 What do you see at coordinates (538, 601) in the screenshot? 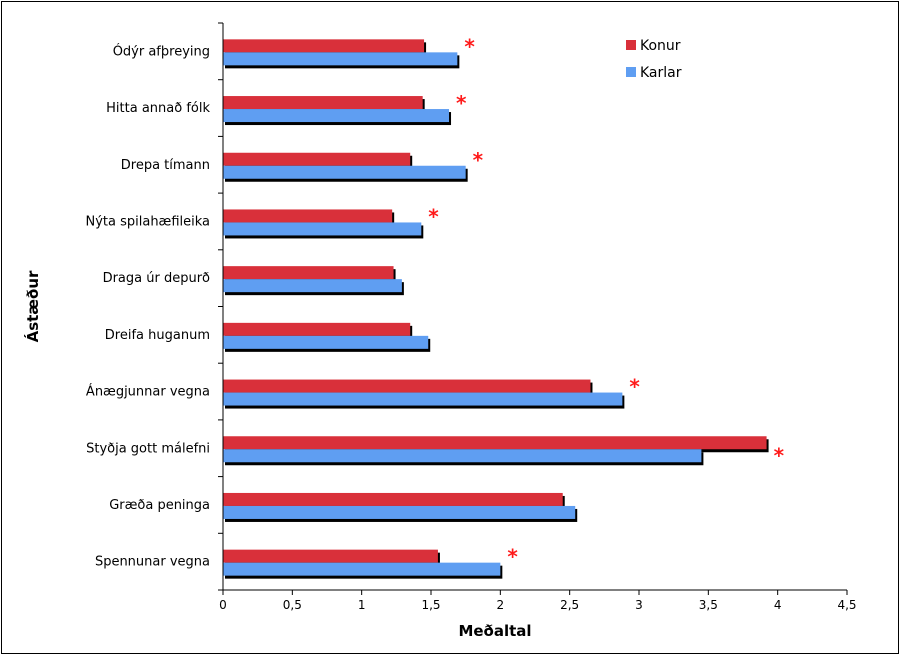
I see `x-ticks: 0 0,5 1 1,5 2 2,5 3 3,5 4 4,5` at bounding box center [538, 601].